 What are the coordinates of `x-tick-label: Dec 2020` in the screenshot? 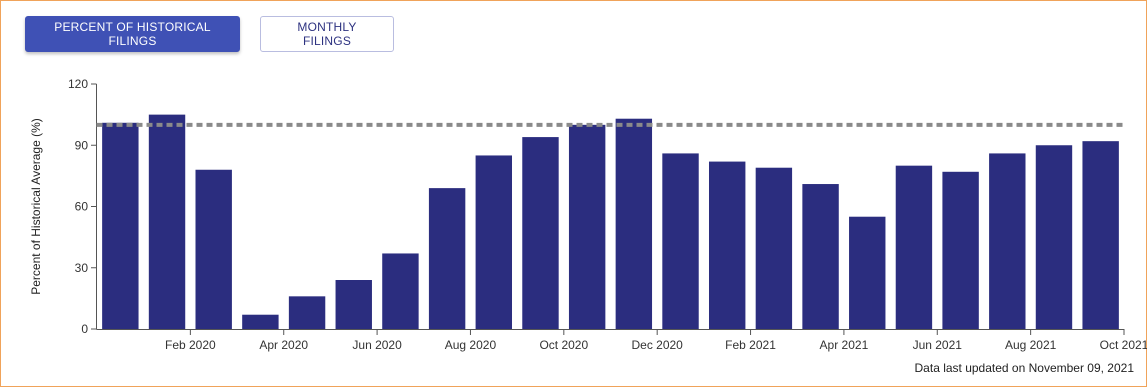 It's located at (657, 345).